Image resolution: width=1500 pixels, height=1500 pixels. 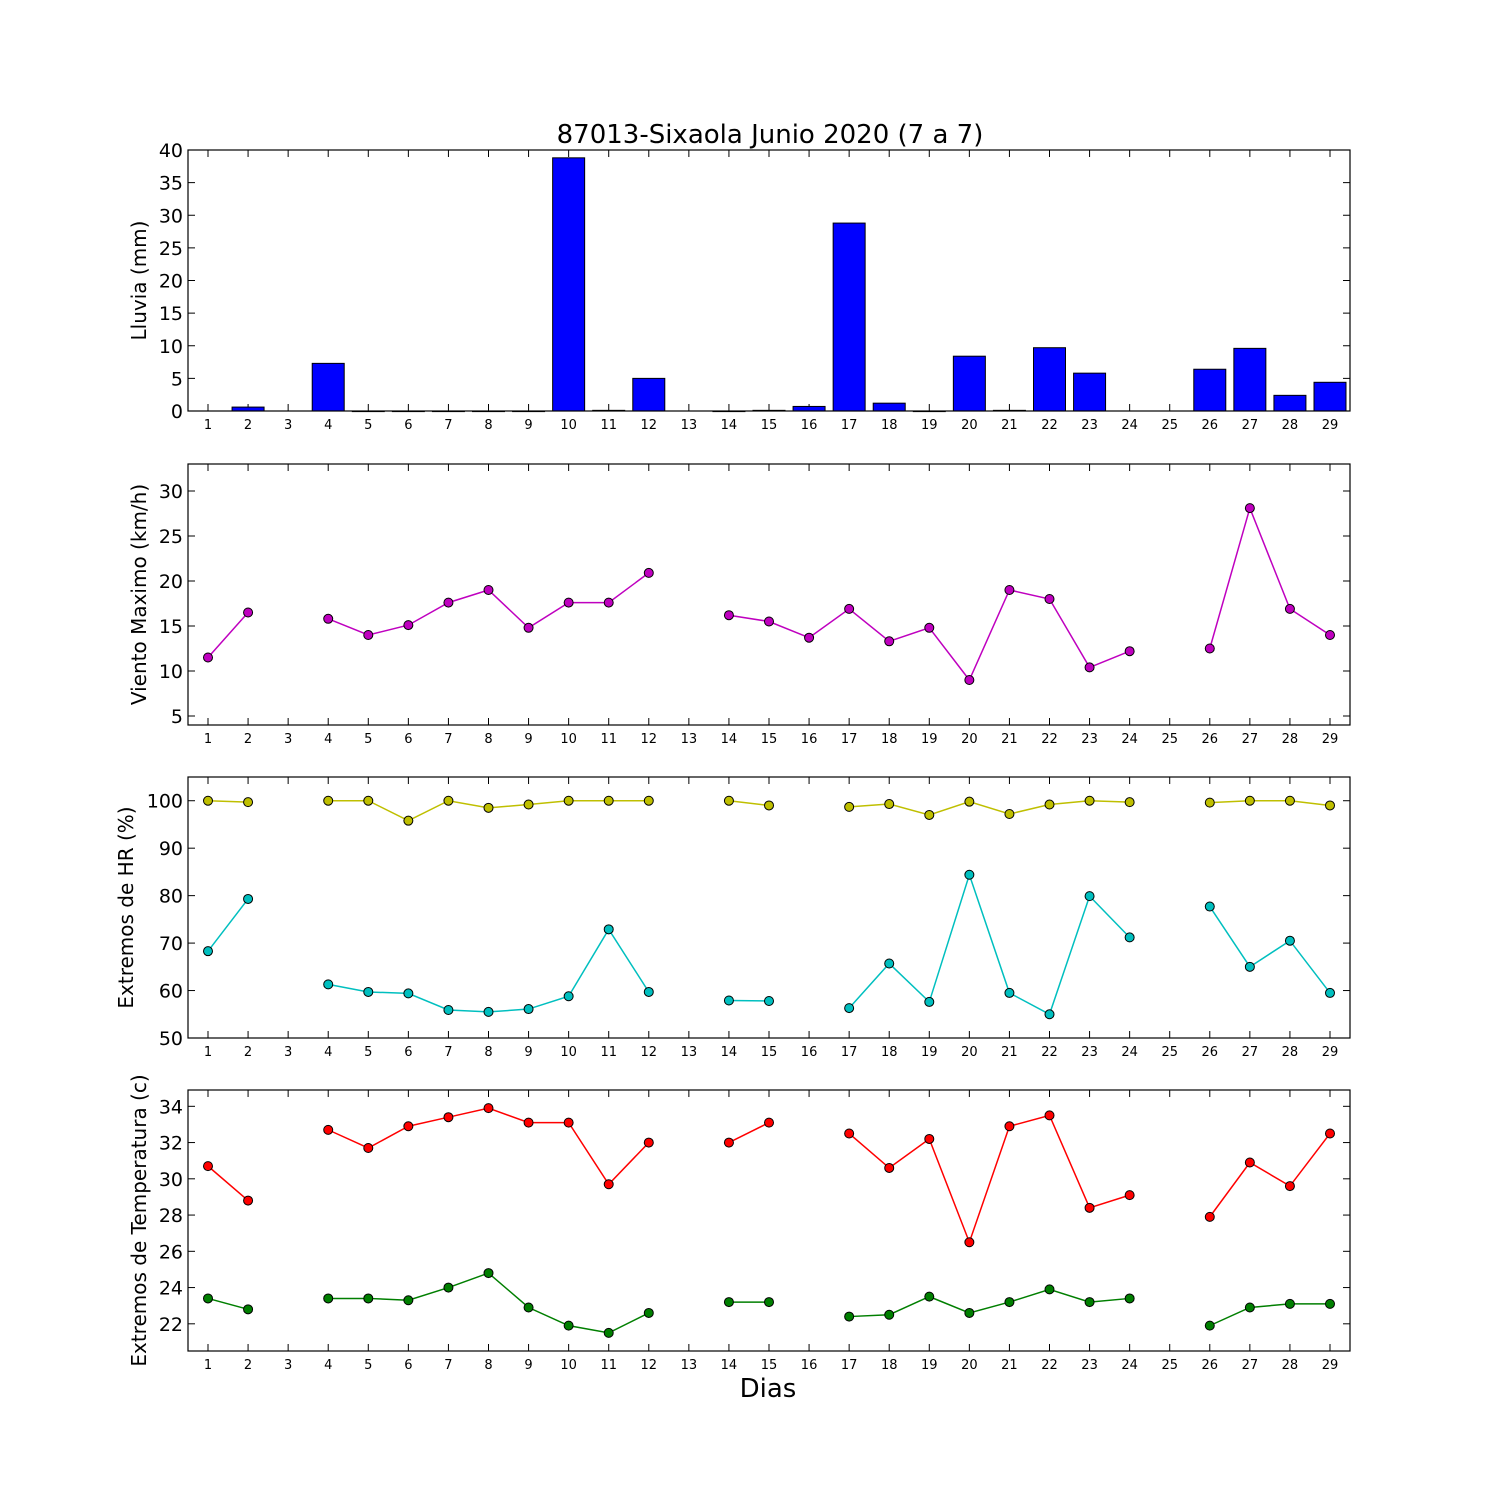 What do you see at coordinates (139, 1220) in the screenshot?
I see `y-axis-label: Extremos de Temperatura (c)` at bounding box center [139, 1220].